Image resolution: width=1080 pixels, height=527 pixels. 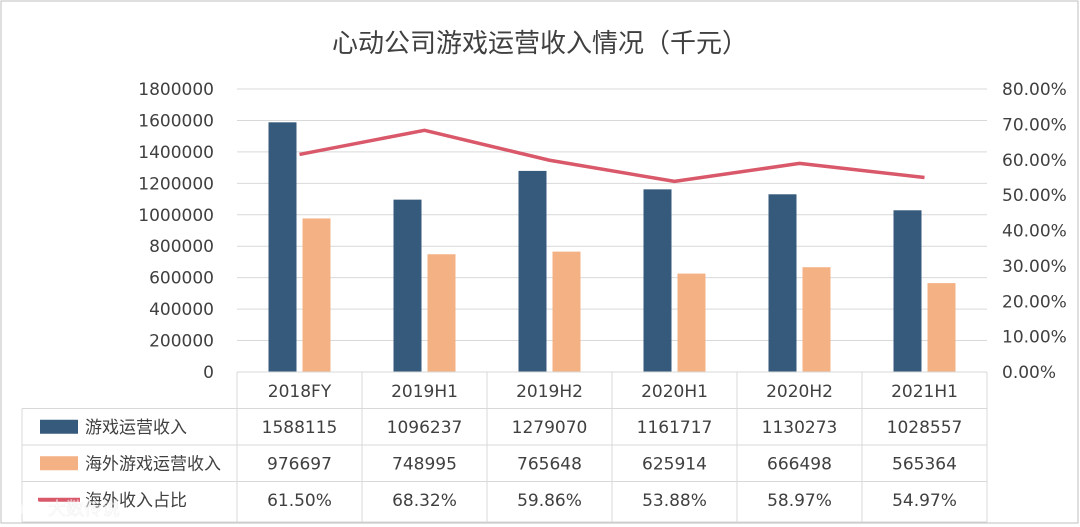 What do you see at coordinates (424, 464) in the screenshot?
I see `data-label: 748995` at bounding box center [424, 464].